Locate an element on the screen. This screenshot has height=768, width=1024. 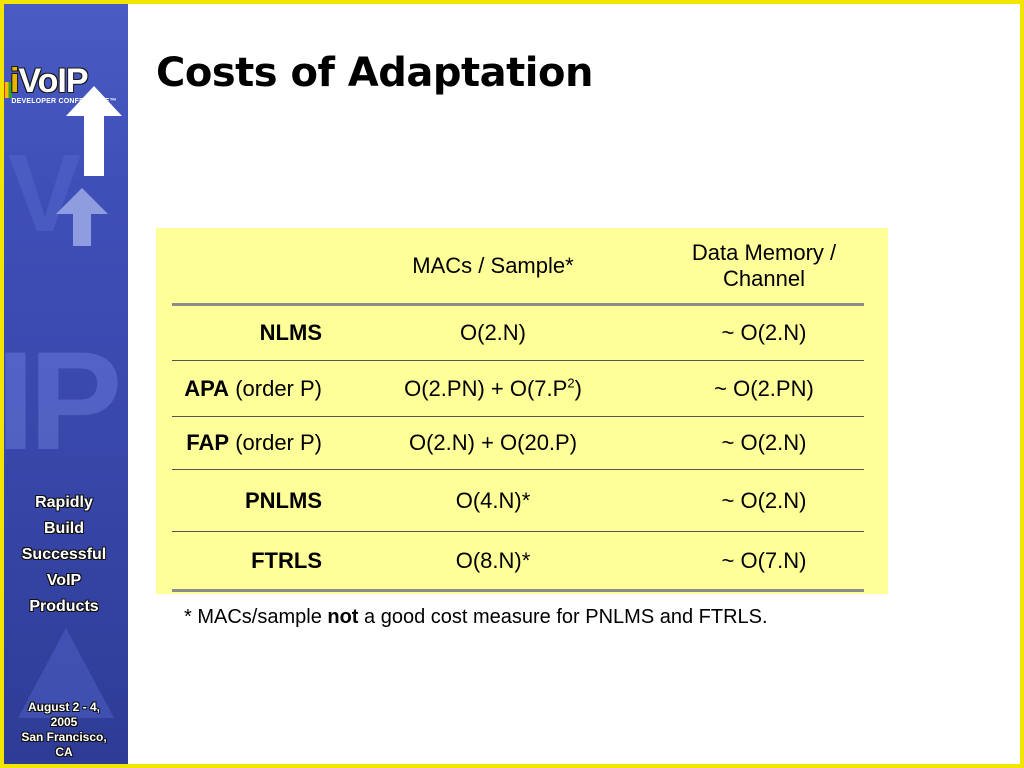
macs-cell: O(2.N) is located at coordinates (493, 333).